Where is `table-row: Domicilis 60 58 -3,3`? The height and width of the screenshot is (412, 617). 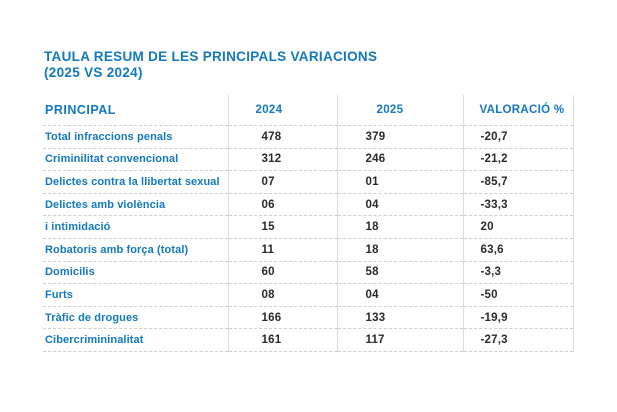 table-row: Domicilis 60 58 -3,3 is located at coordinates (308, 273).